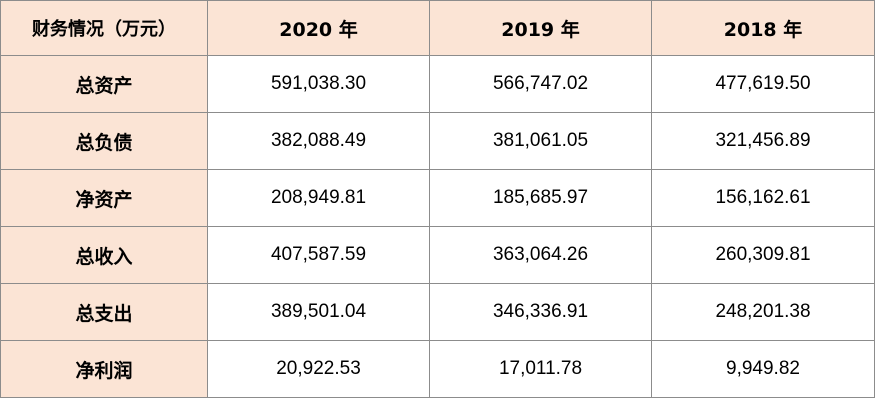 This screenshot has height=400, width=875. Describe the element at coordinates (104, 198) in the screenshot. I see `row-label: 净资产` at that location.